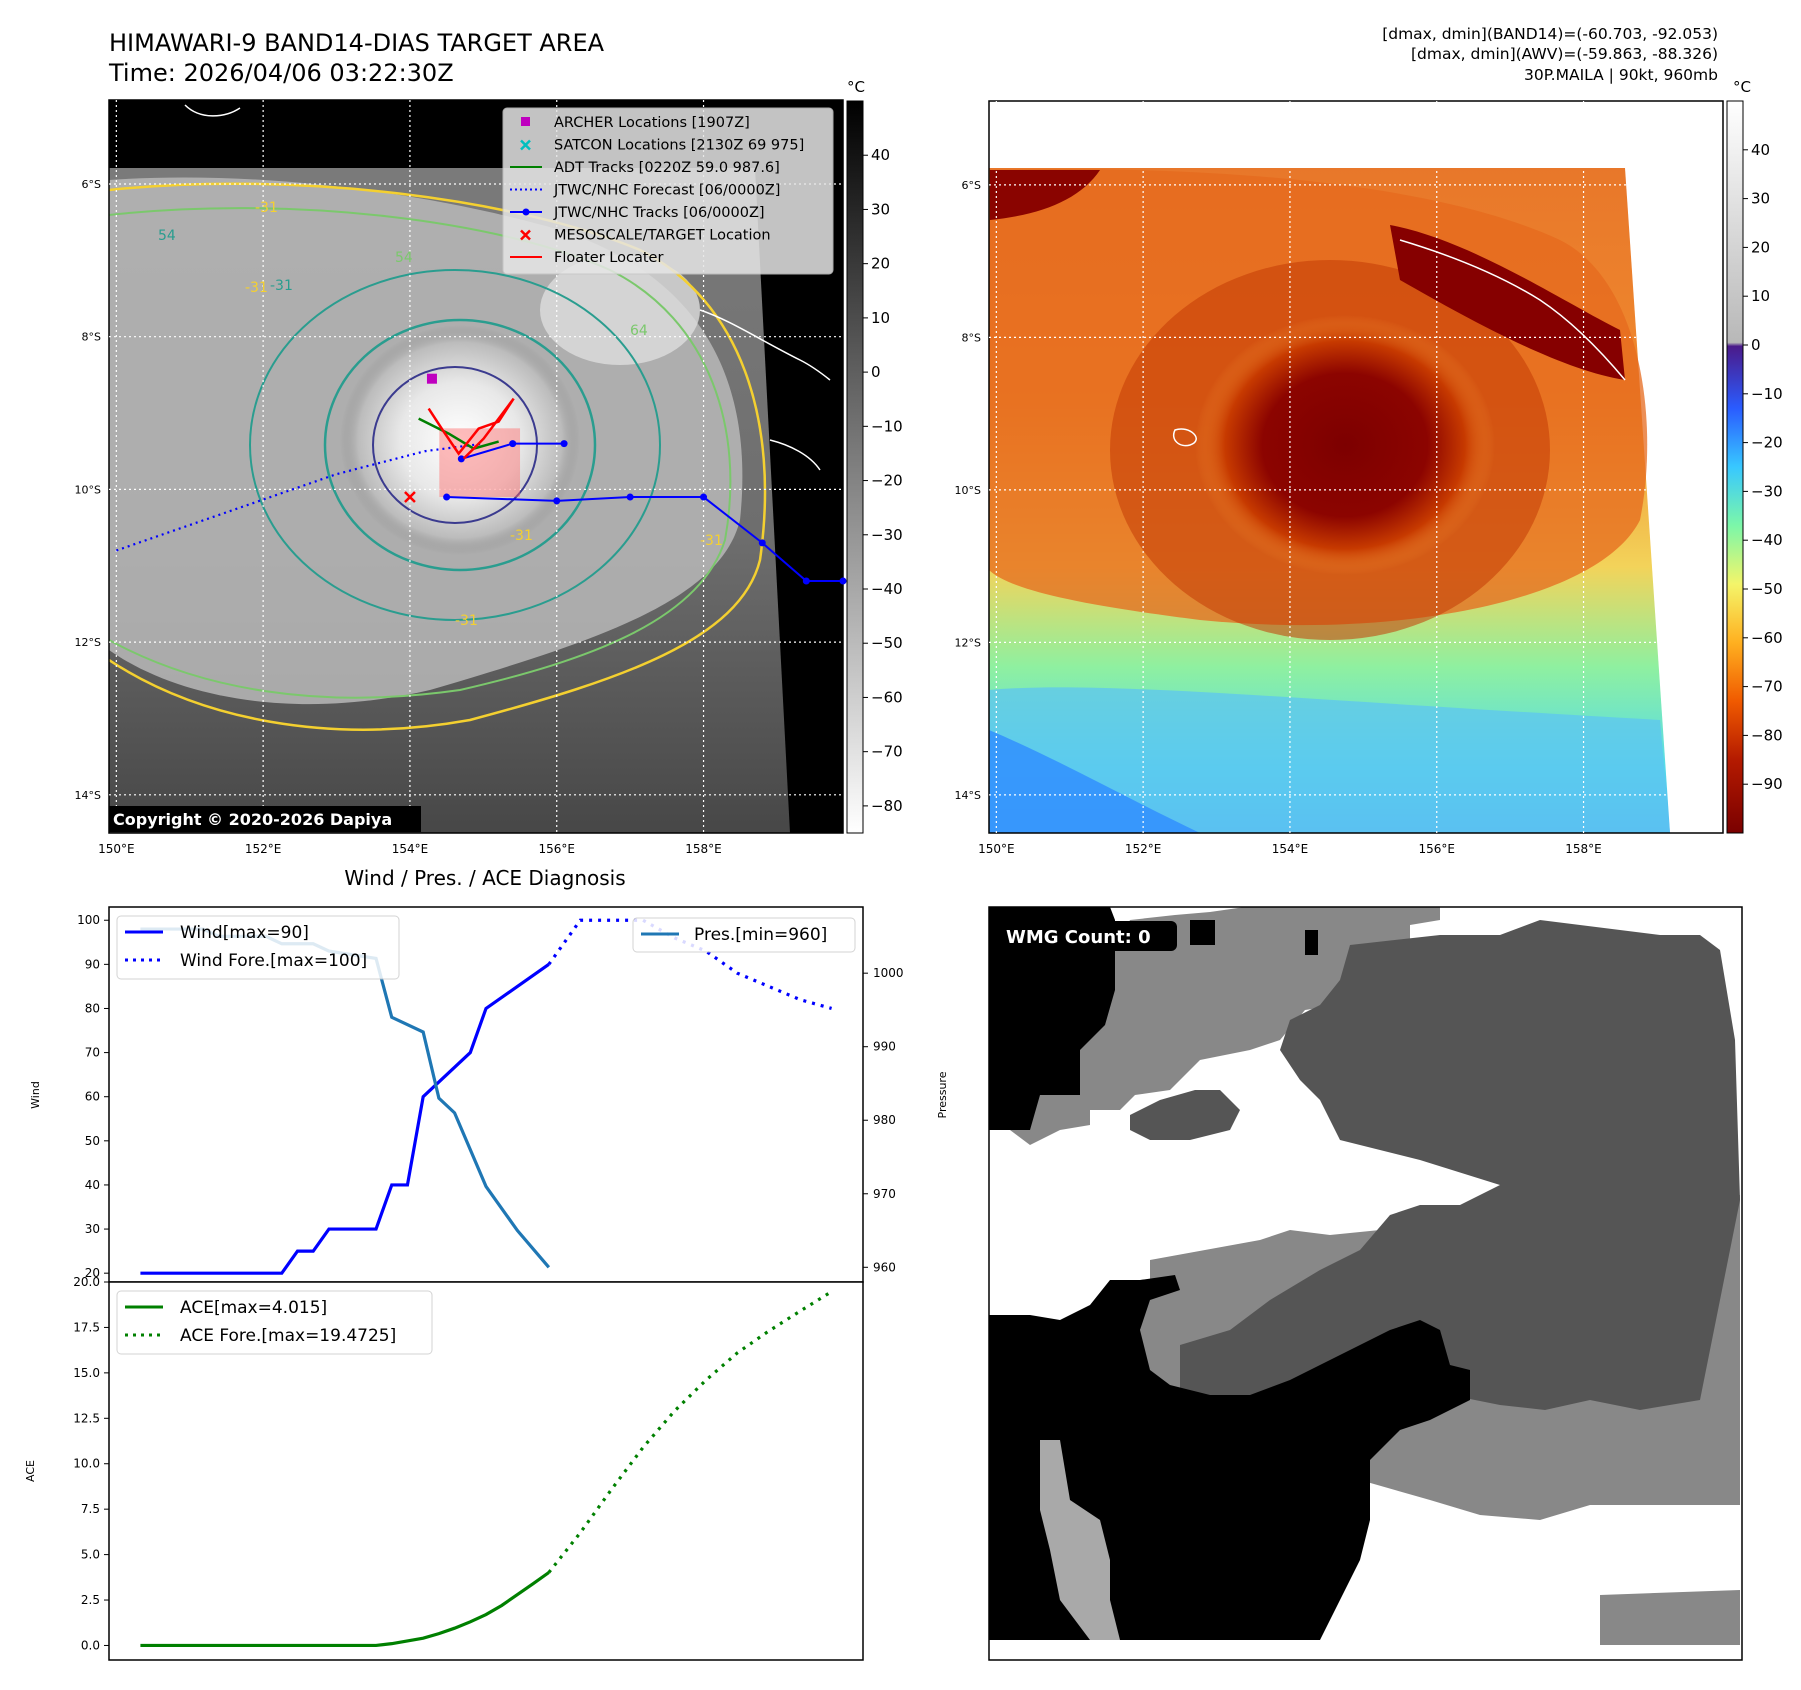 The image size is (1801, 1690). I want to click on ir-tracks, so click(481, 479).